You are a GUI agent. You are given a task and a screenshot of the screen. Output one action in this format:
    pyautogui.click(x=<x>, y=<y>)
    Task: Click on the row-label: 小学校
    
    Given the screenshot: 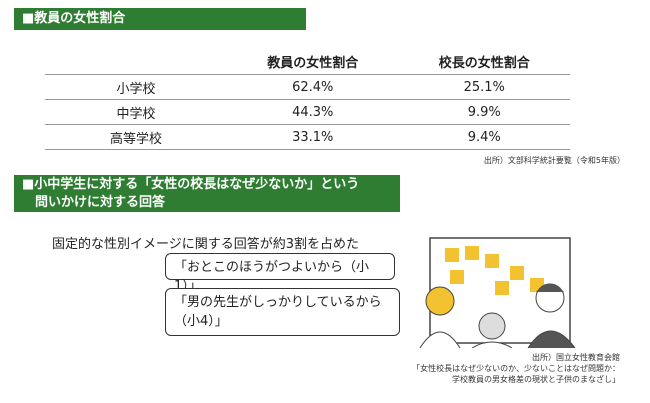 What is the action you would take?
    pyautogui.click(x=136, y=87)
    